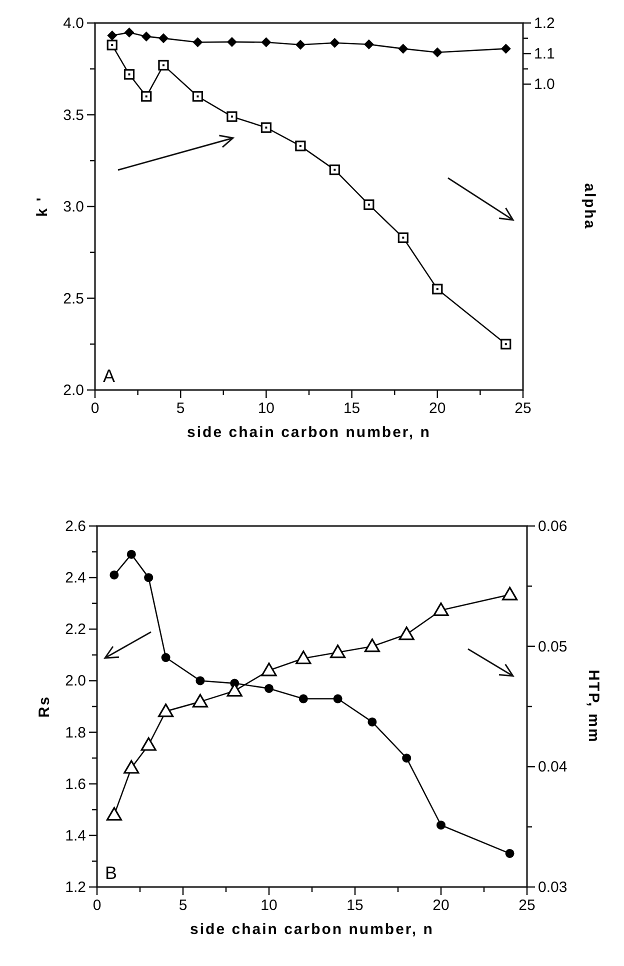 This screenshot has height=966, width=624. I want to click on y-tick-label: 1.8, so click(75, 733).